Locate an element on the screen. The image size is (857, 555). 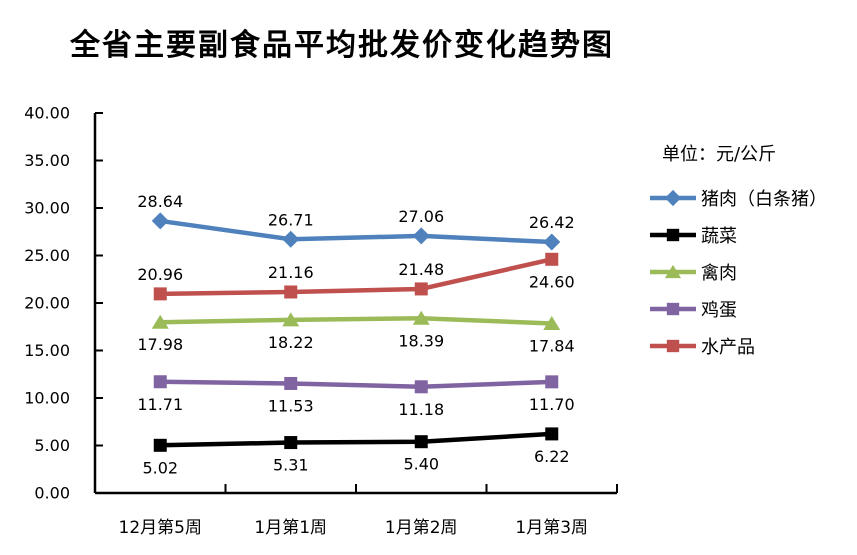
series-line-vegetables is located at coordinates (356, 439).